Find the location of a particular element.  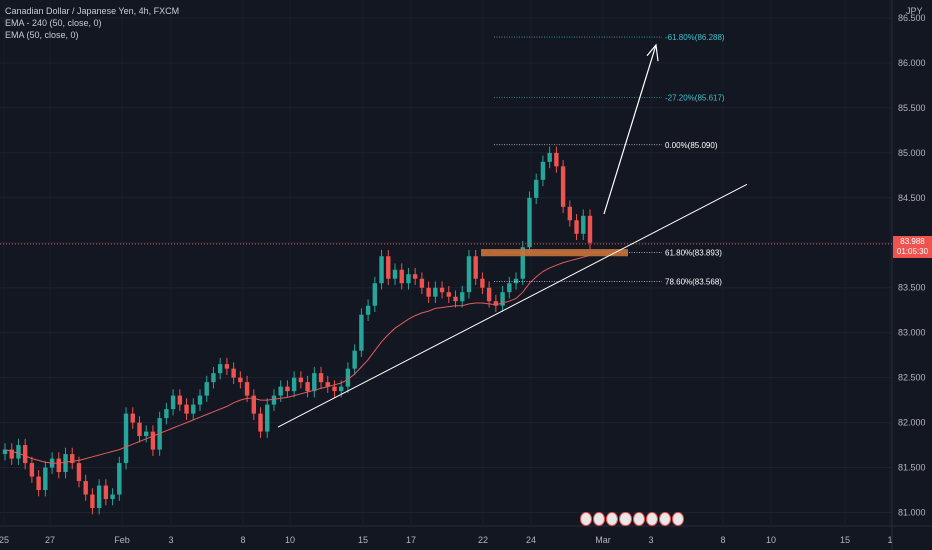

support-zone is located at coordinates (554, 253).